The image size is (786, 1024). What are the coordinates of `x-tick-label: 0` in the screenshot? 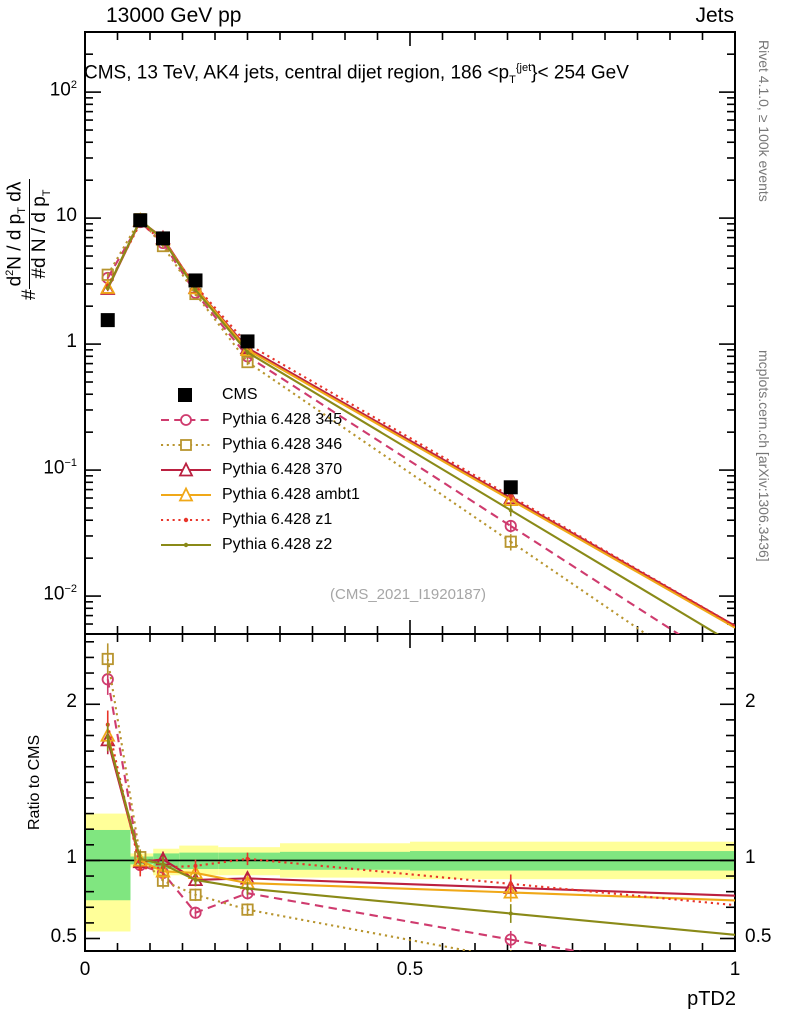 It's located at (85, 969).